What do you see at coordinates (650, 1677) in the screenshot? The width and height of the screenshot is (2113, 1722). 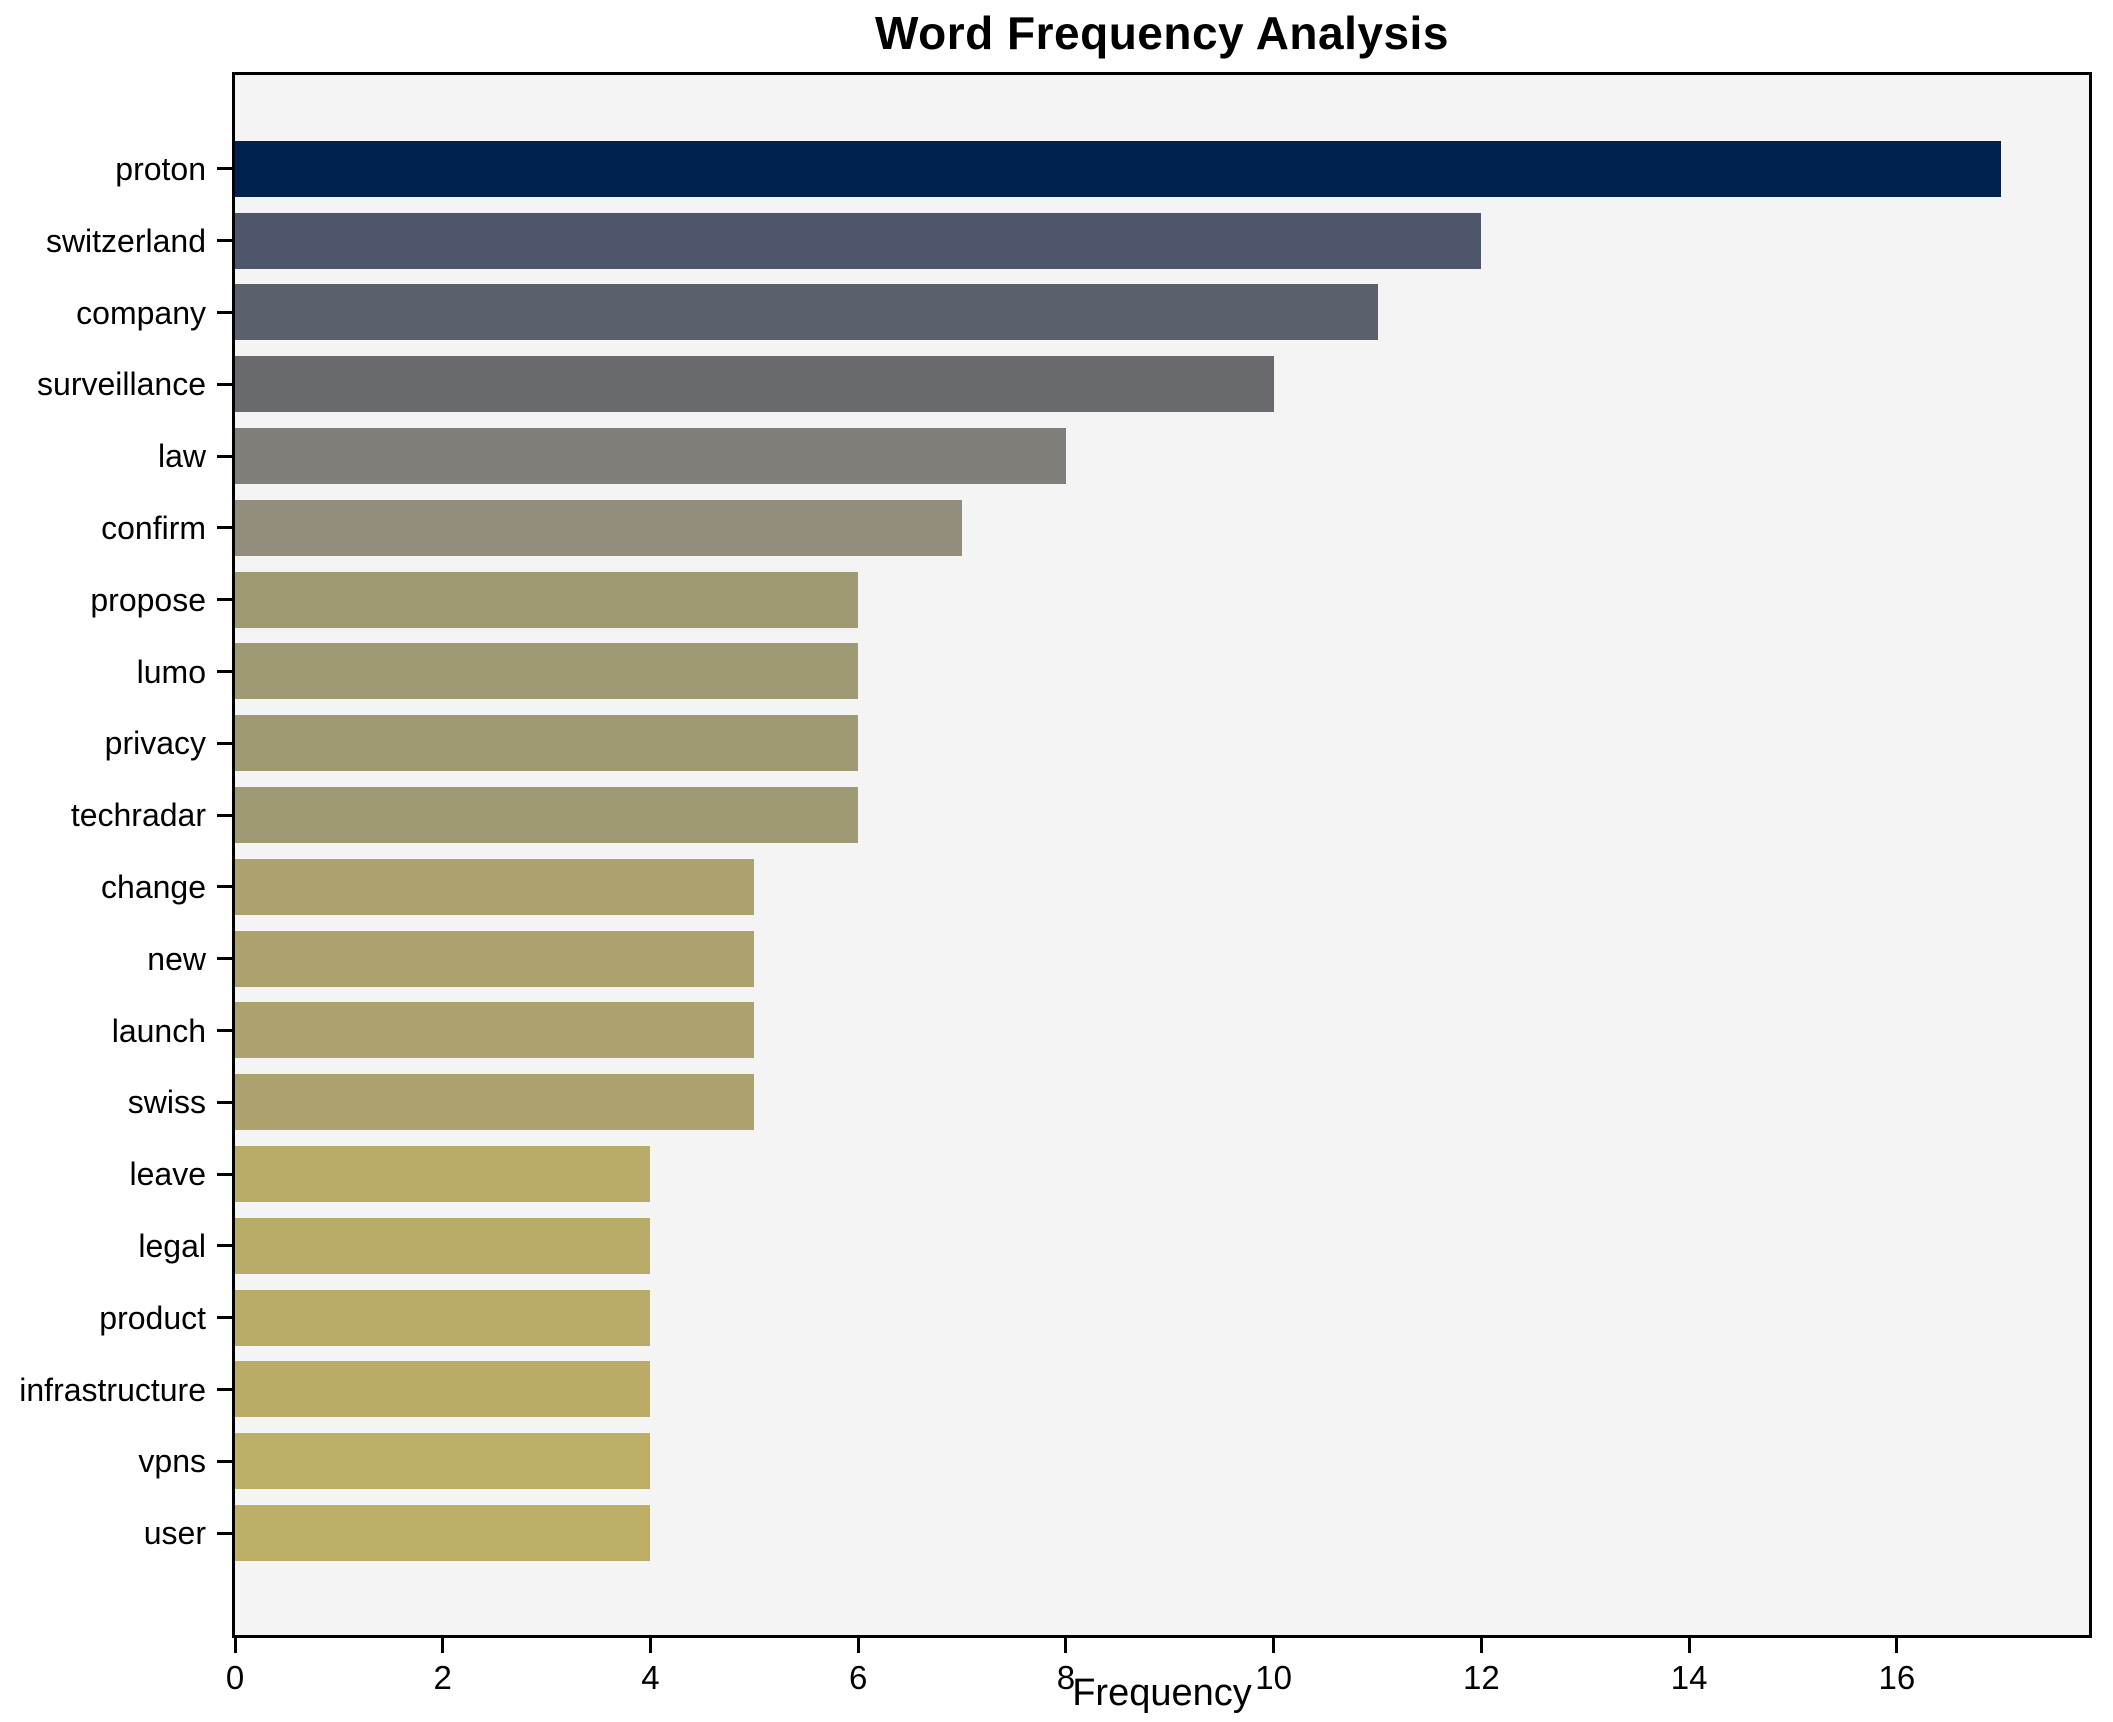 I see `x-tick-label-4: 4` at bounding box center [650, 1677].